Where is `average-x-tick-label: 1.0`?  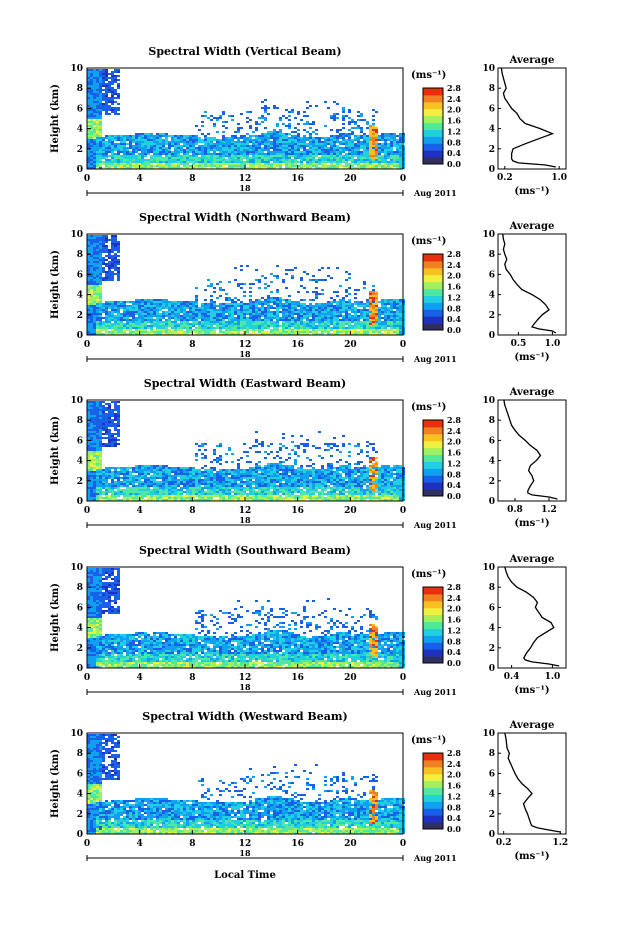 average-x-tick-label: 1.0 is located at coordinates (559, 178).